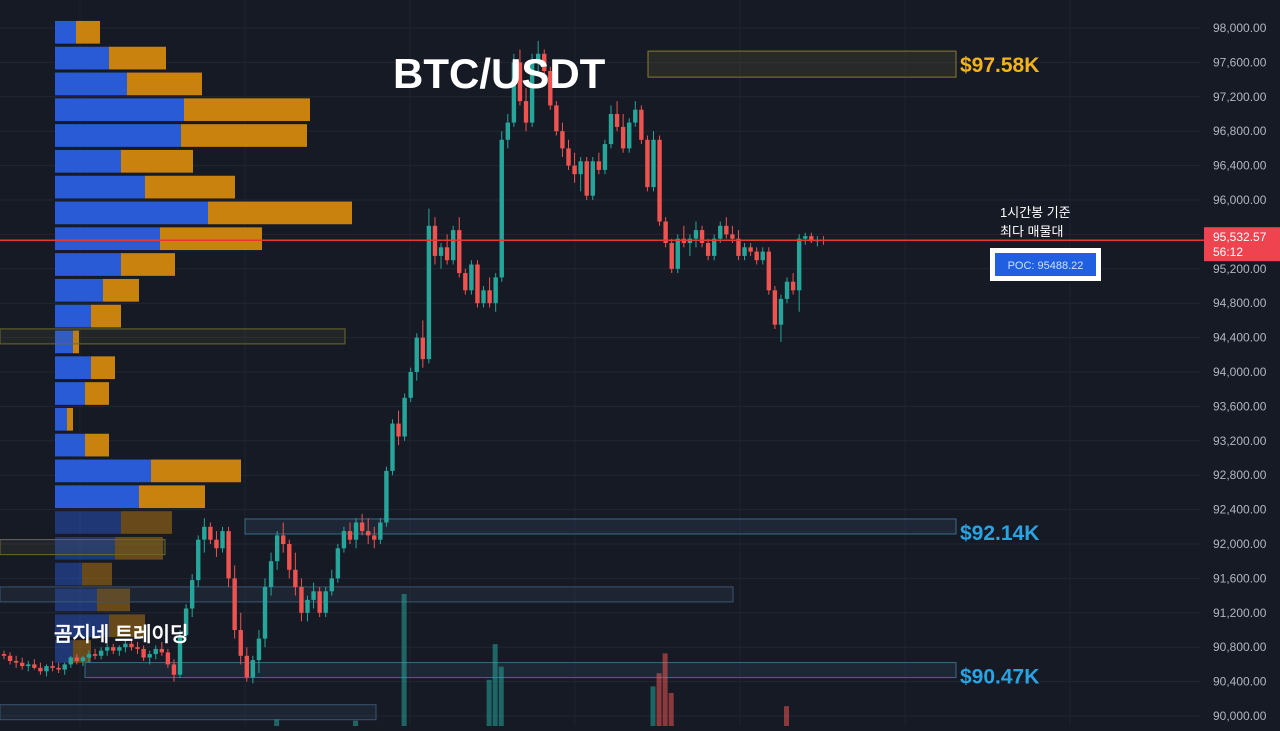 Image resolution: width=1280 pixels, height=731 pixels. I want to click on current-price-tag: 95,532.57 56:12, so click(1242, 244).